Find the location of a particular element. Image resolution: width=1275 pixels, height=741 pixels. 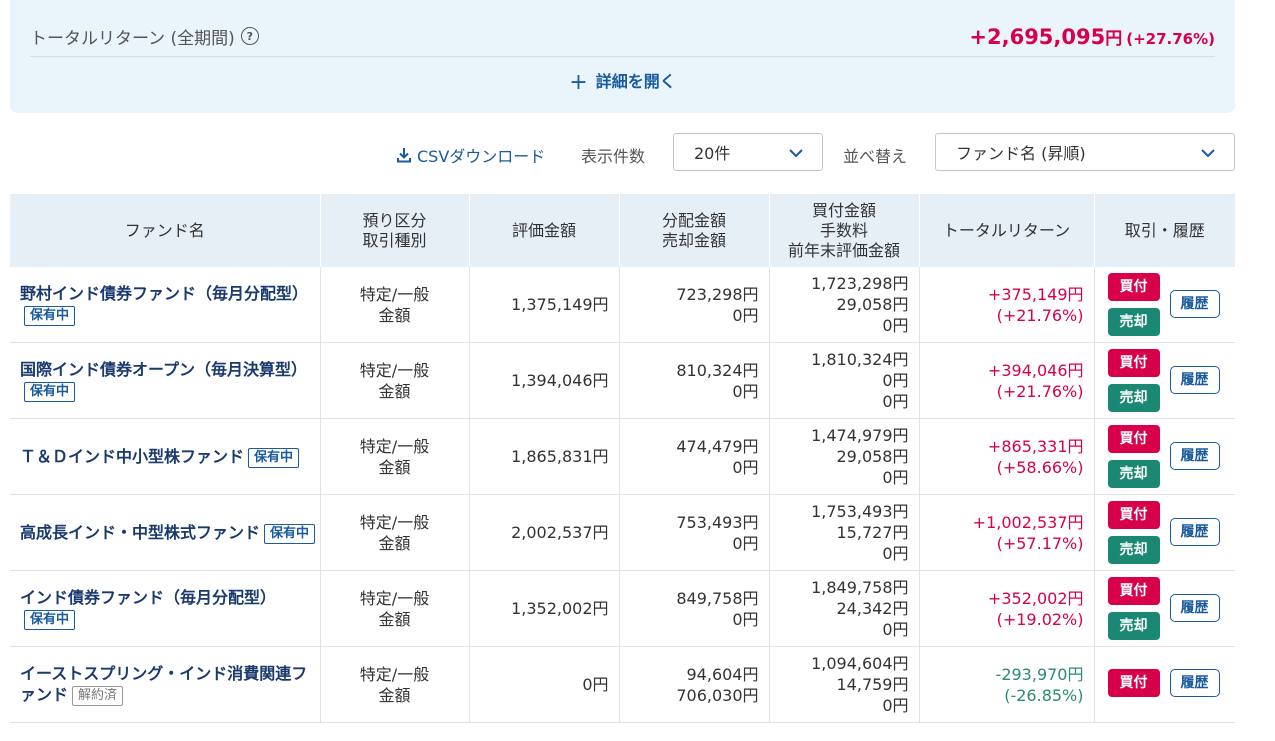

header-total-return: トータルリターン is located at coordinates (1007, 230).